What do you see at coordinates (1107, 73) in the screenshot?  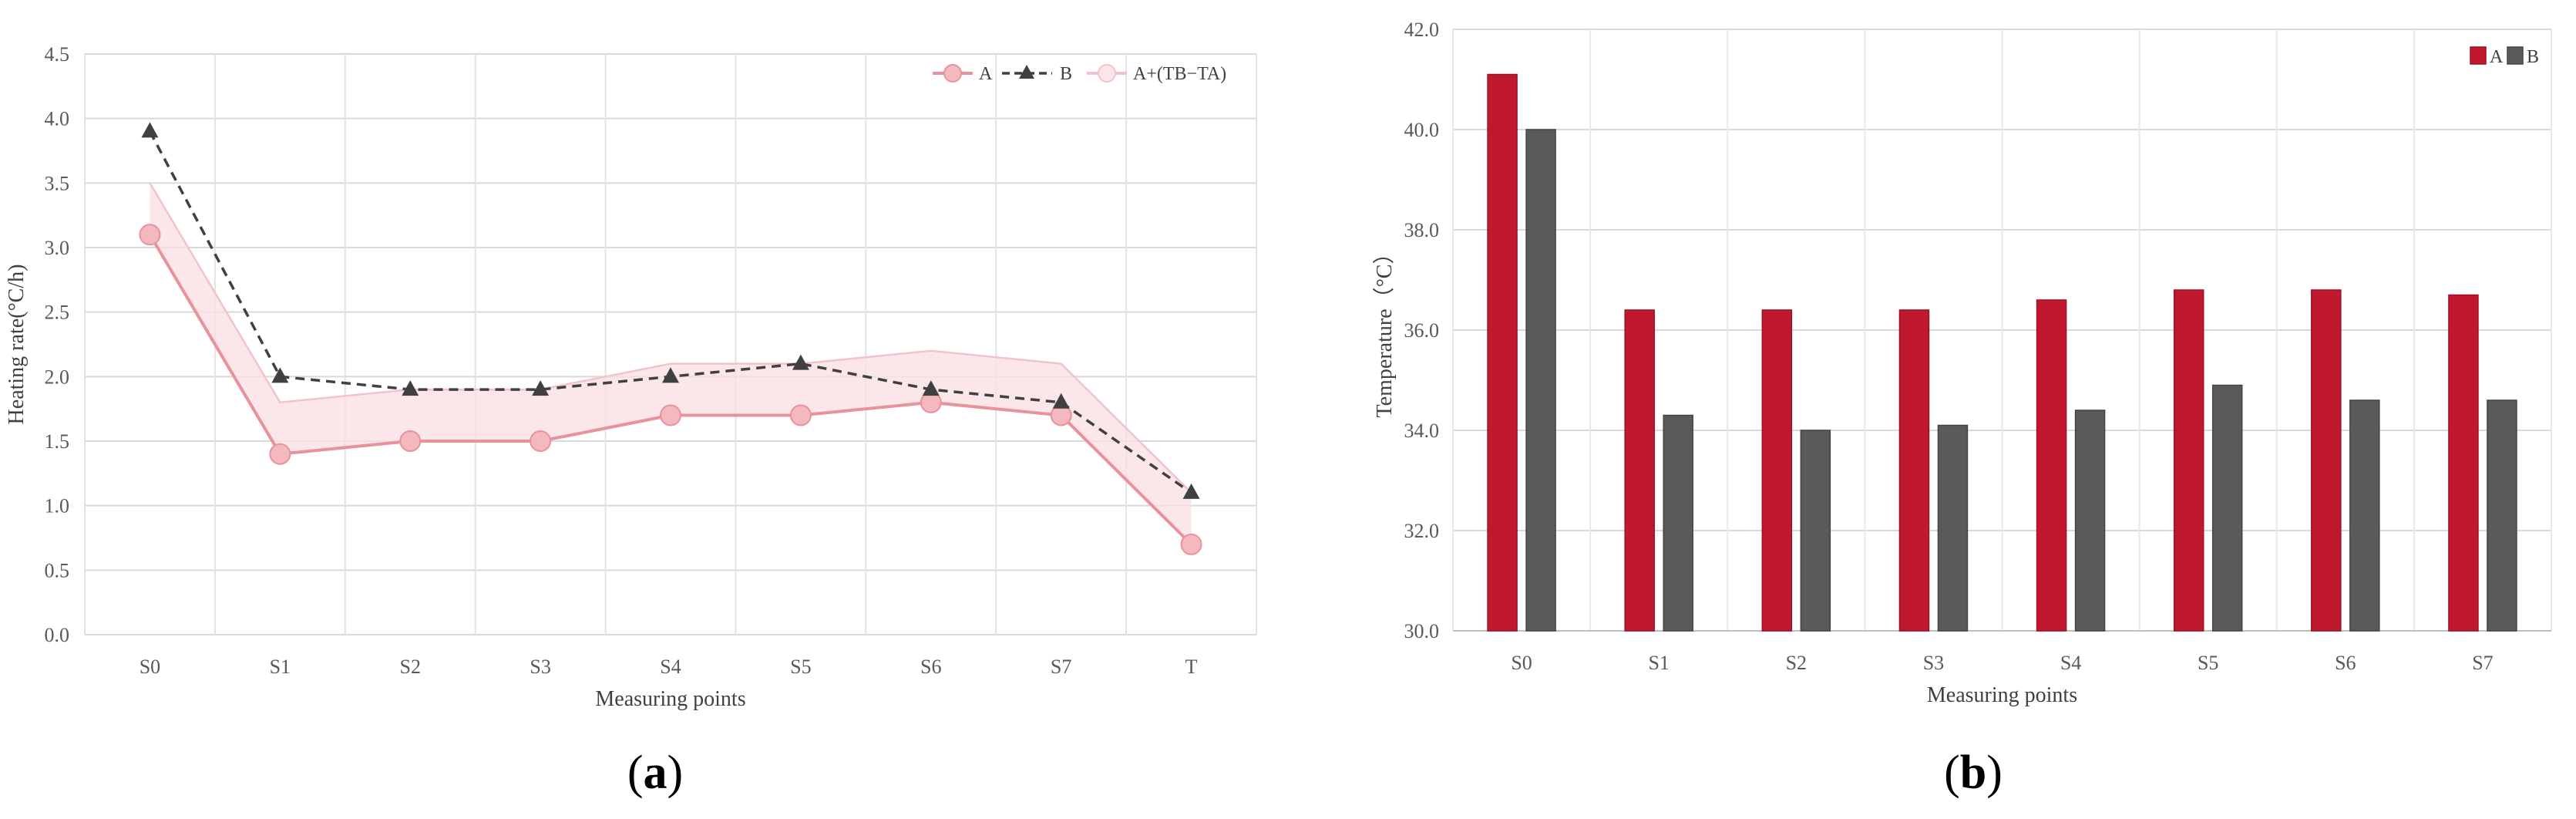 I see `legend-band-marker` at bounding box center [1107, 73].